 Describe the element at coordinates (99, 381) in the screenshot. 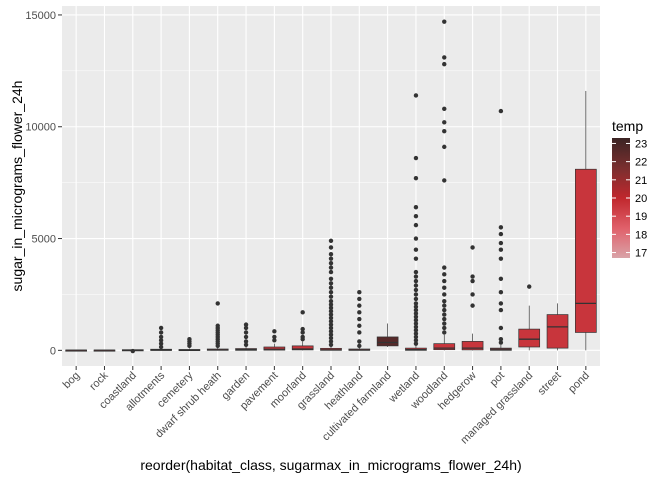

I see `x-tick-label: rock` at that location.